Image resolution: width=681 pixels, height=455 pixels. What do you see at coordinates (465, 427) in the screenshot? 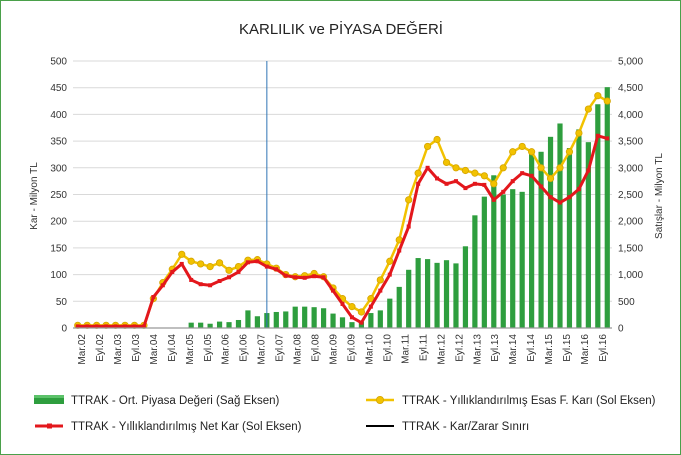
I see `legend-label: TTRAK - Kar/Zarar Sınırı` at bounding box center [465, 427].